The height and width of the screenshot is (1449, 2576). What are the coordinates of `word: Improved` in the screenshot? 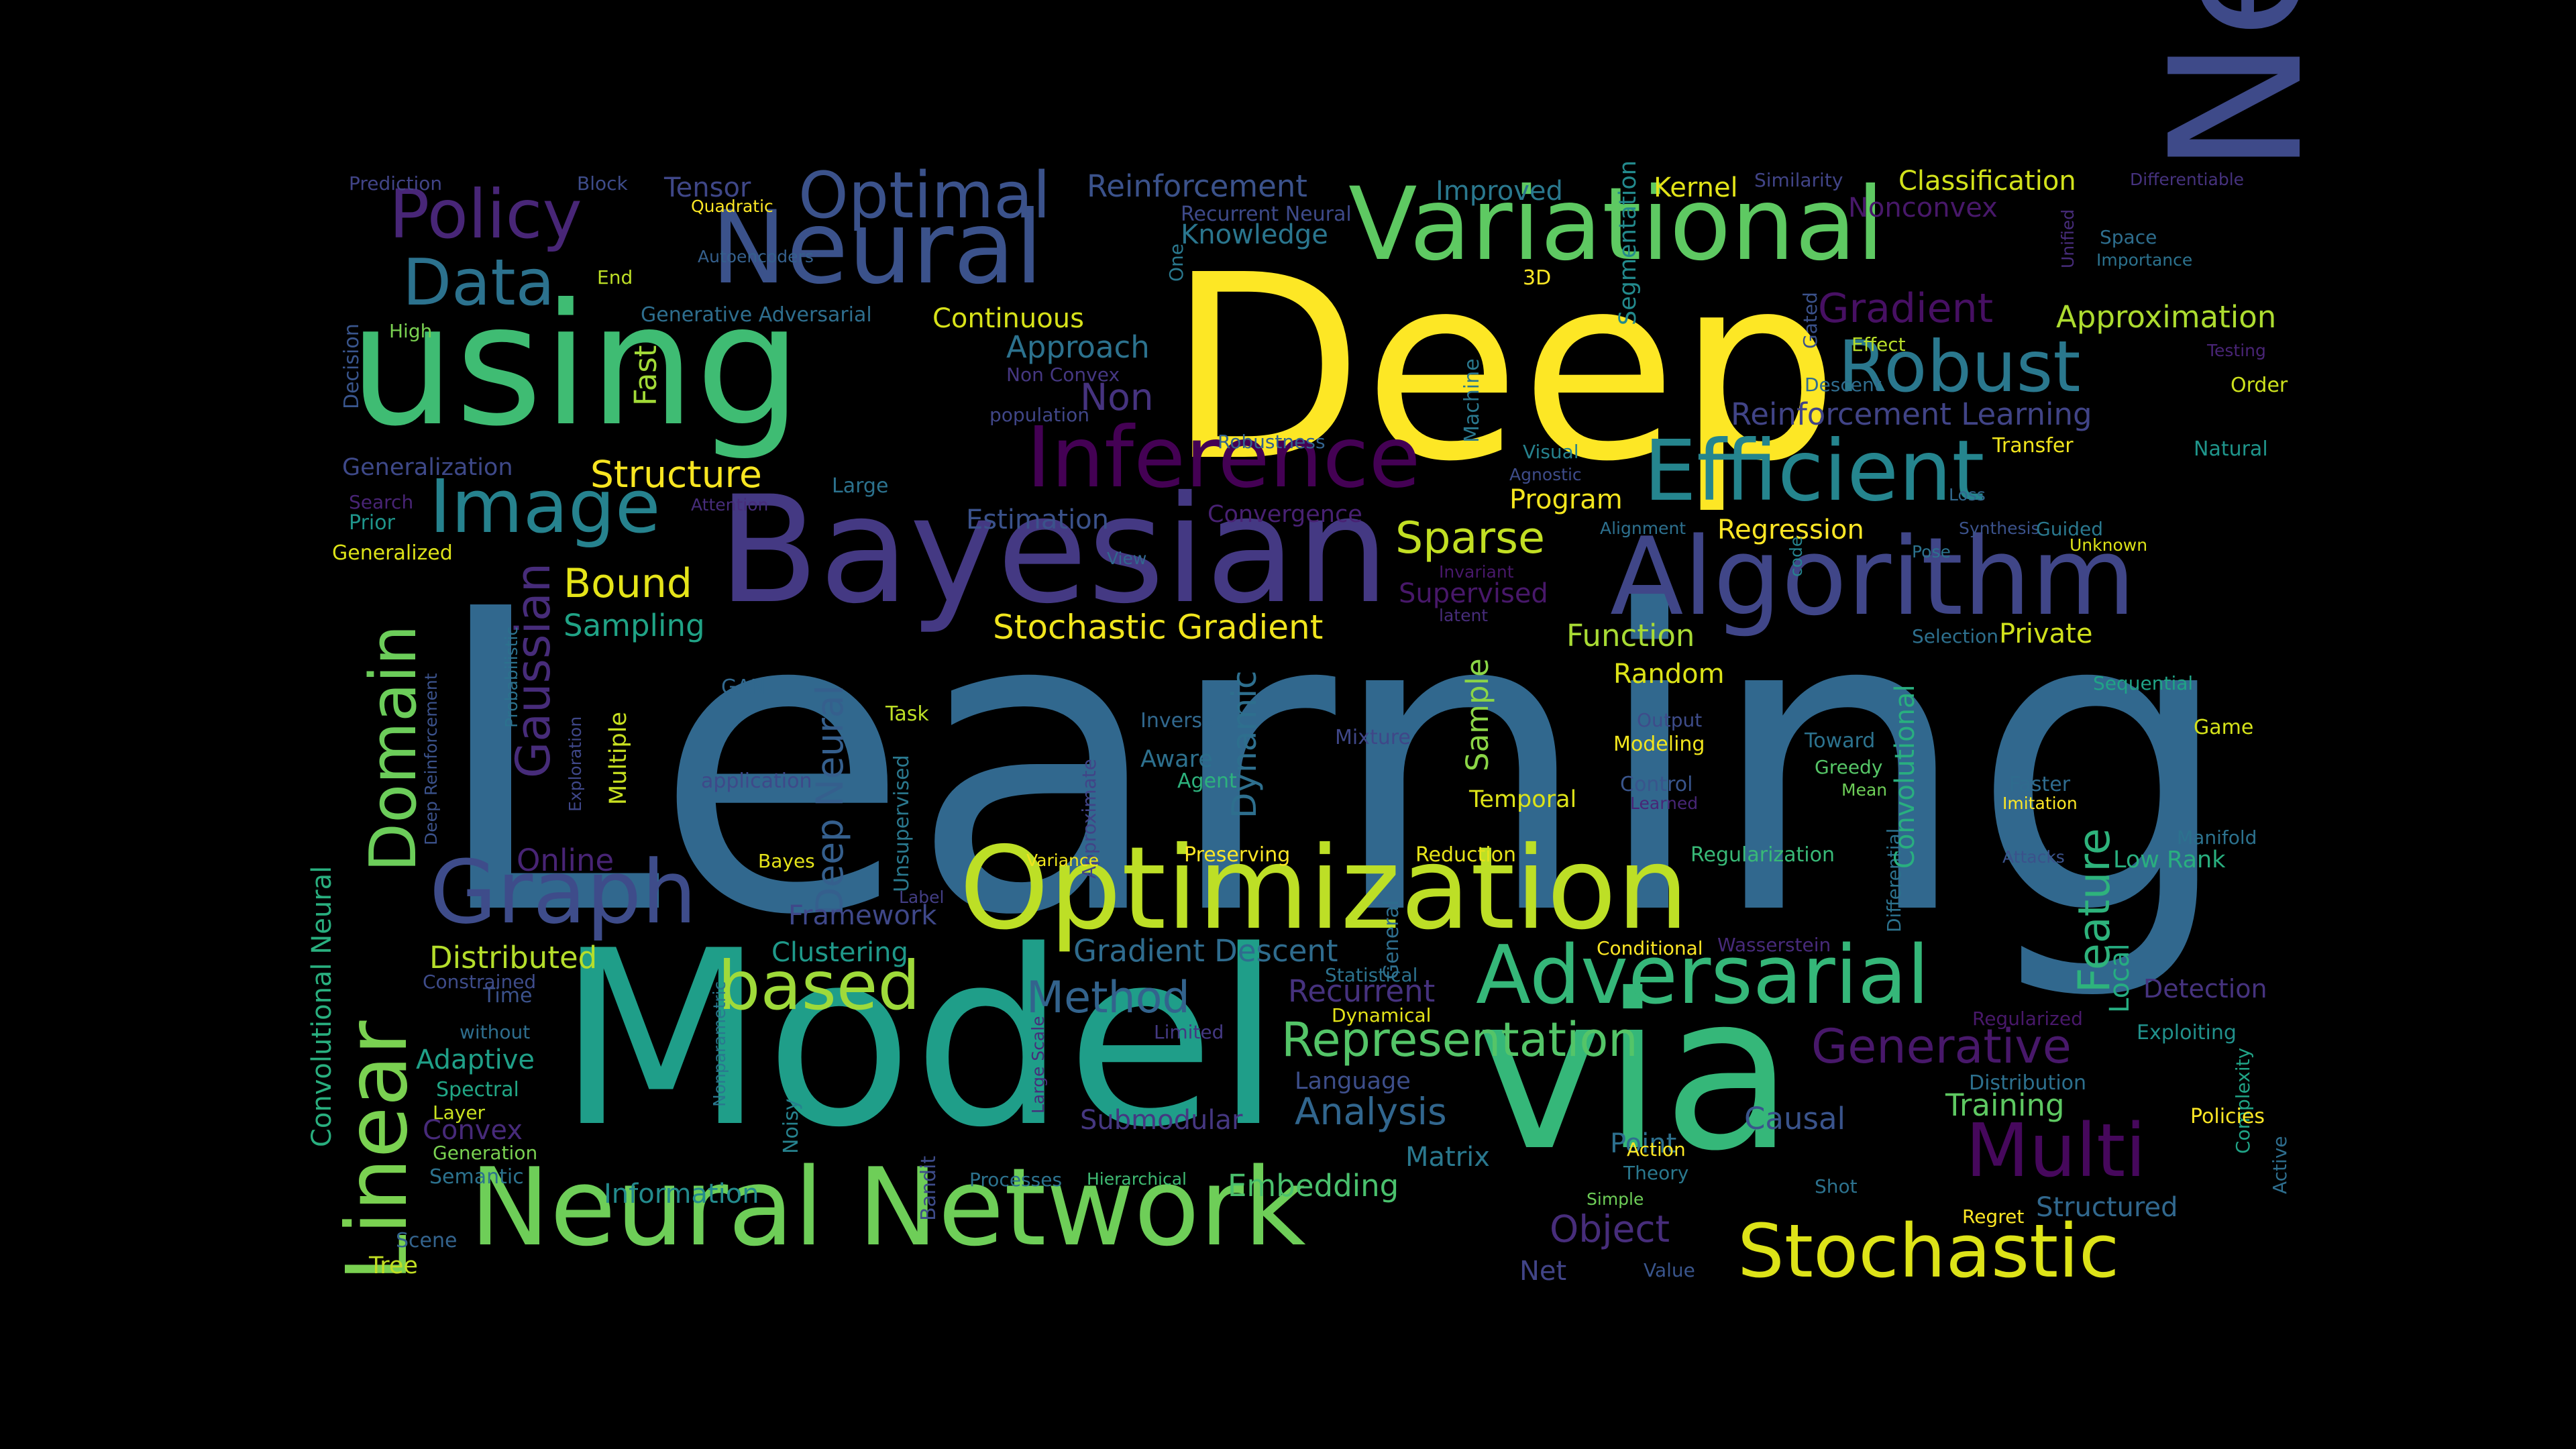 It's located at (1499, 191).